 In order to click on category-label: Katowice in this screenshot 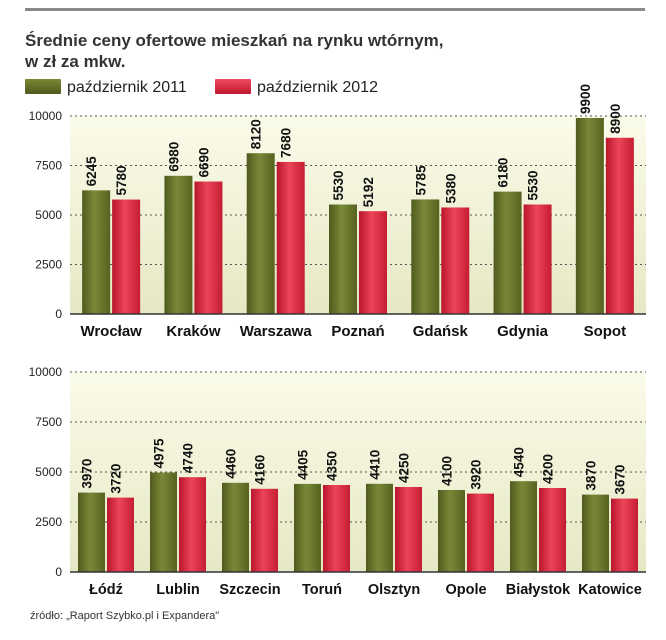, I will do `click(610, 590)`.